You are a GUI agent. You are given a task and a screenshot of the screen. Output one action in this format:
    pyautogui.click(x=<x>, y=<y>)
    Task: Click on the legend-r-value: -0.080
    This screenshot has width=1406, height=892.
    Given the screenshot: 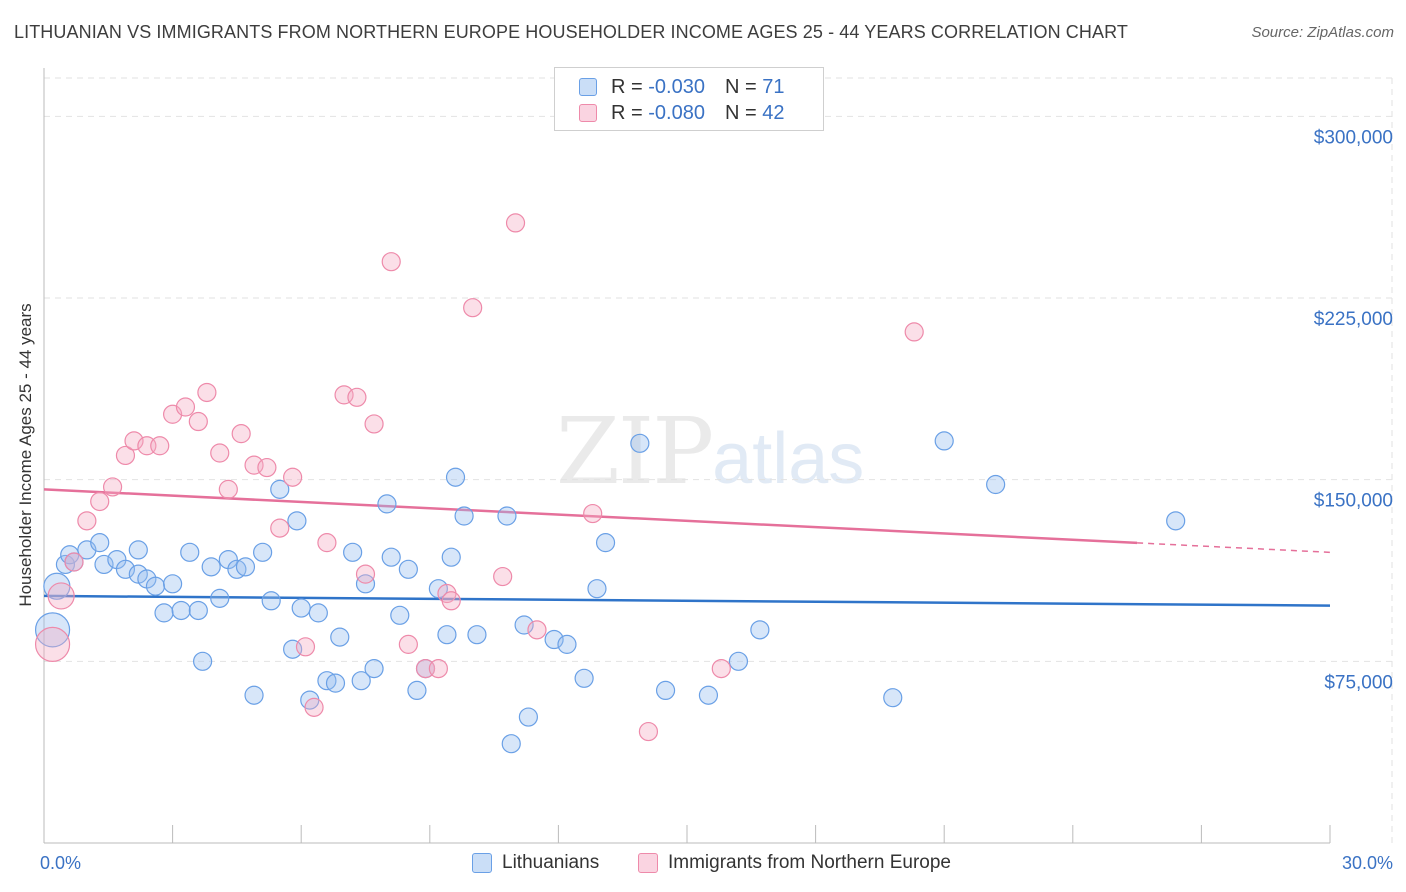 What is the action you would take?
    pyautogui.click(x=676, y=112)
    